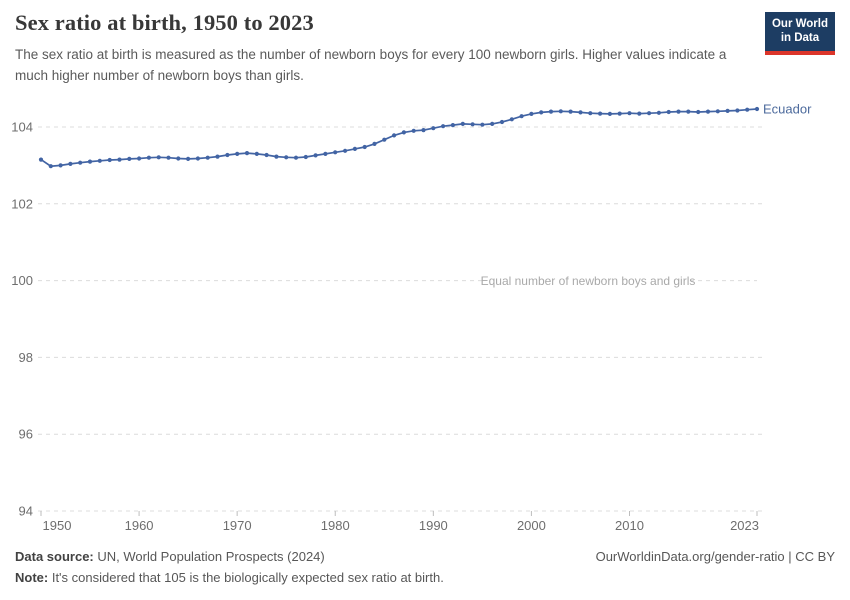 This screenshot has width=850, height=600. Describe the element at coordinates (715, 556) in the screenshot. I see `credit-link: OurWorldinData.org/gender-ratio | CC BY` at that location.